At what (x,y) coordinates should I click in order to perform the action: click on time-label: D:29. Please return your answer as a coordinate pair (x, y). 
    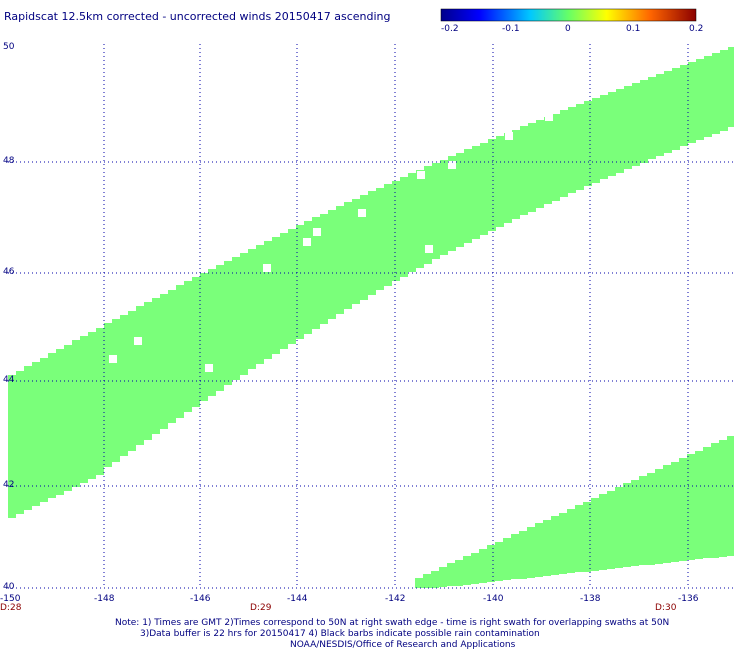
    Looking at the image, I should click on (261, 608).